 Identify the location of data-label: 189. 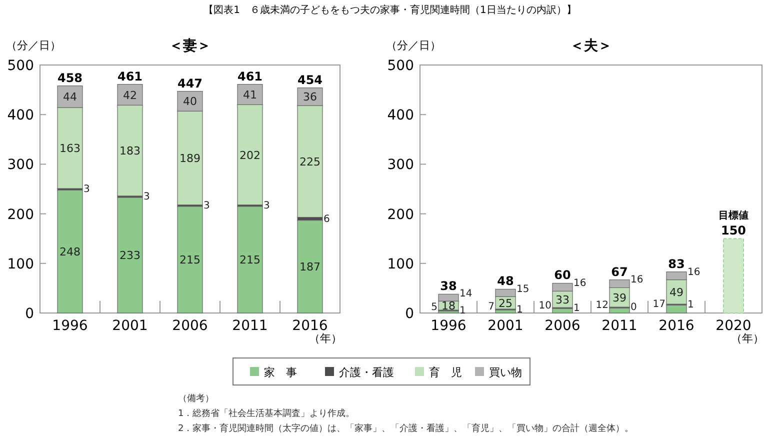
(190, 158).